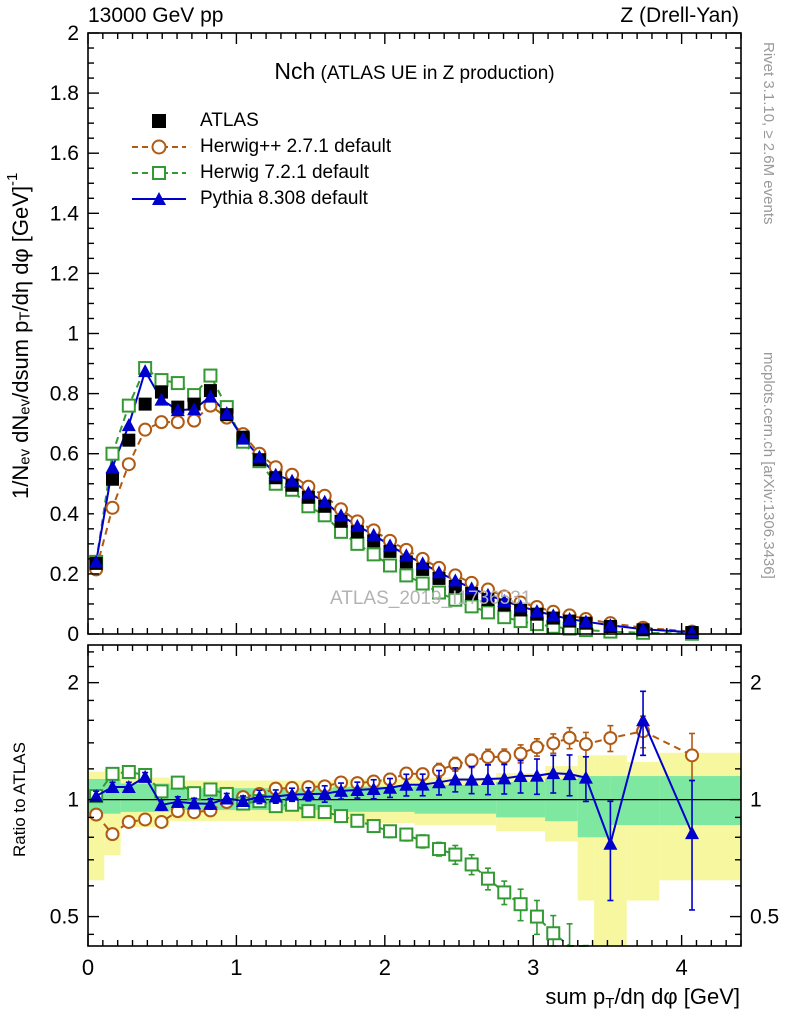  What do you see at coordinates (159, 147) in the screenshot?
I see `legend-marker-circle-open` at bounding box center [159, 147].